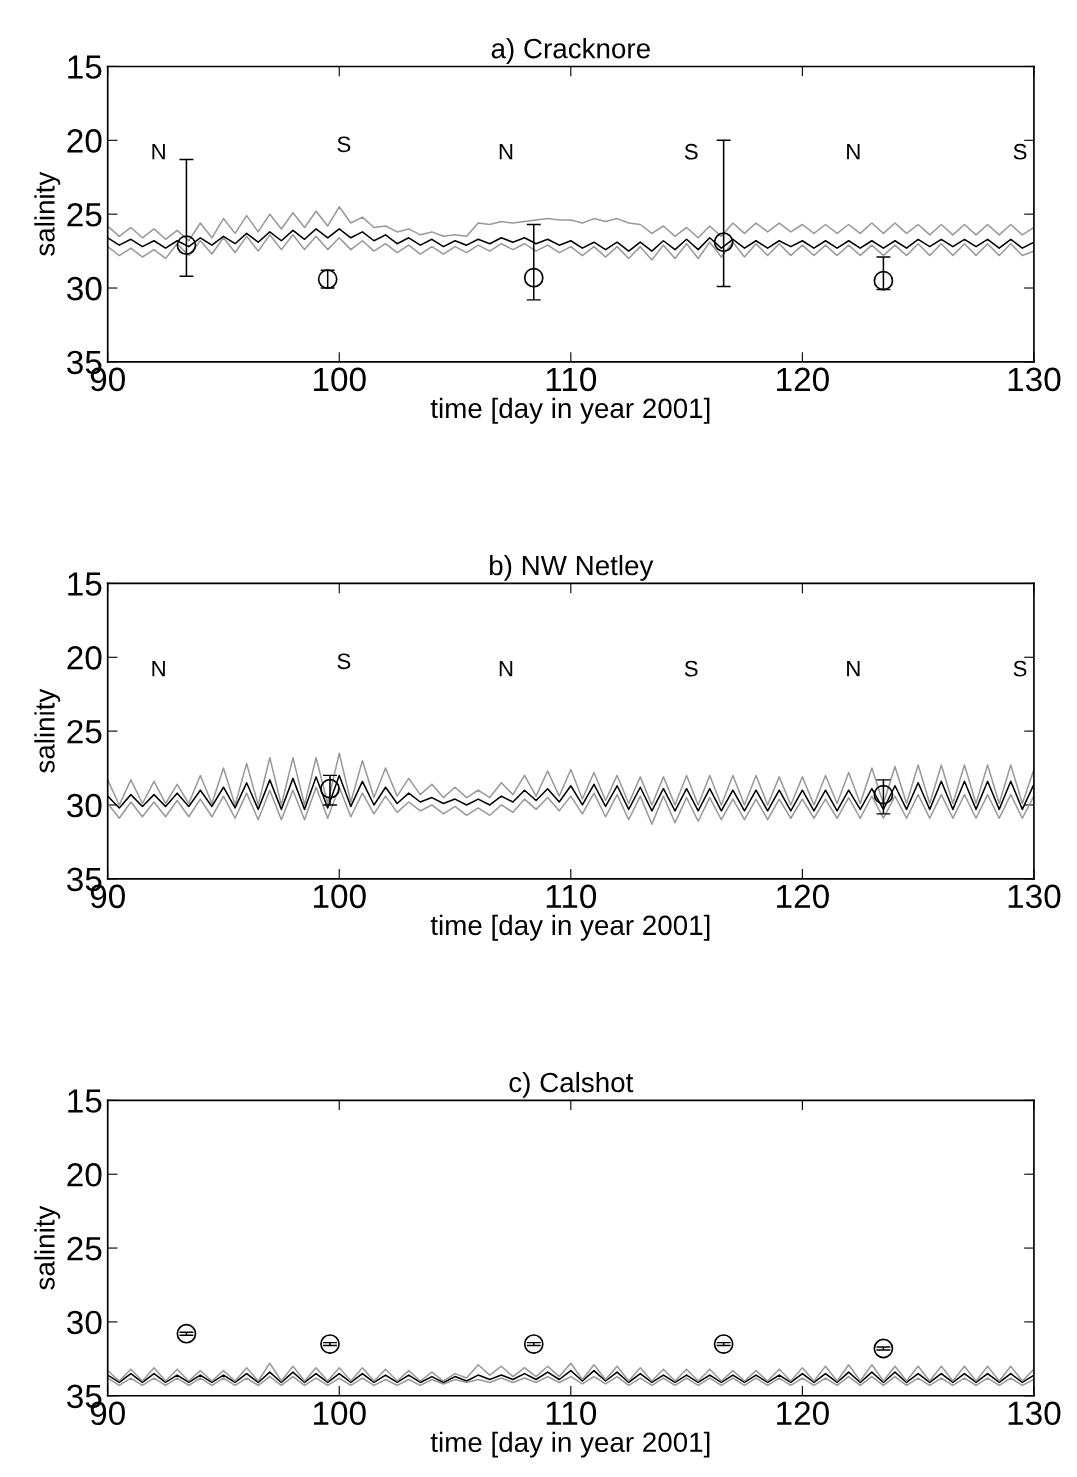 The height and width of the screenshot is (1477, 1077). What do you see at coordinates (572, 567) in the screenshot?
I see `chart-title: b) NW Netley` at bounding box center [572, 567].